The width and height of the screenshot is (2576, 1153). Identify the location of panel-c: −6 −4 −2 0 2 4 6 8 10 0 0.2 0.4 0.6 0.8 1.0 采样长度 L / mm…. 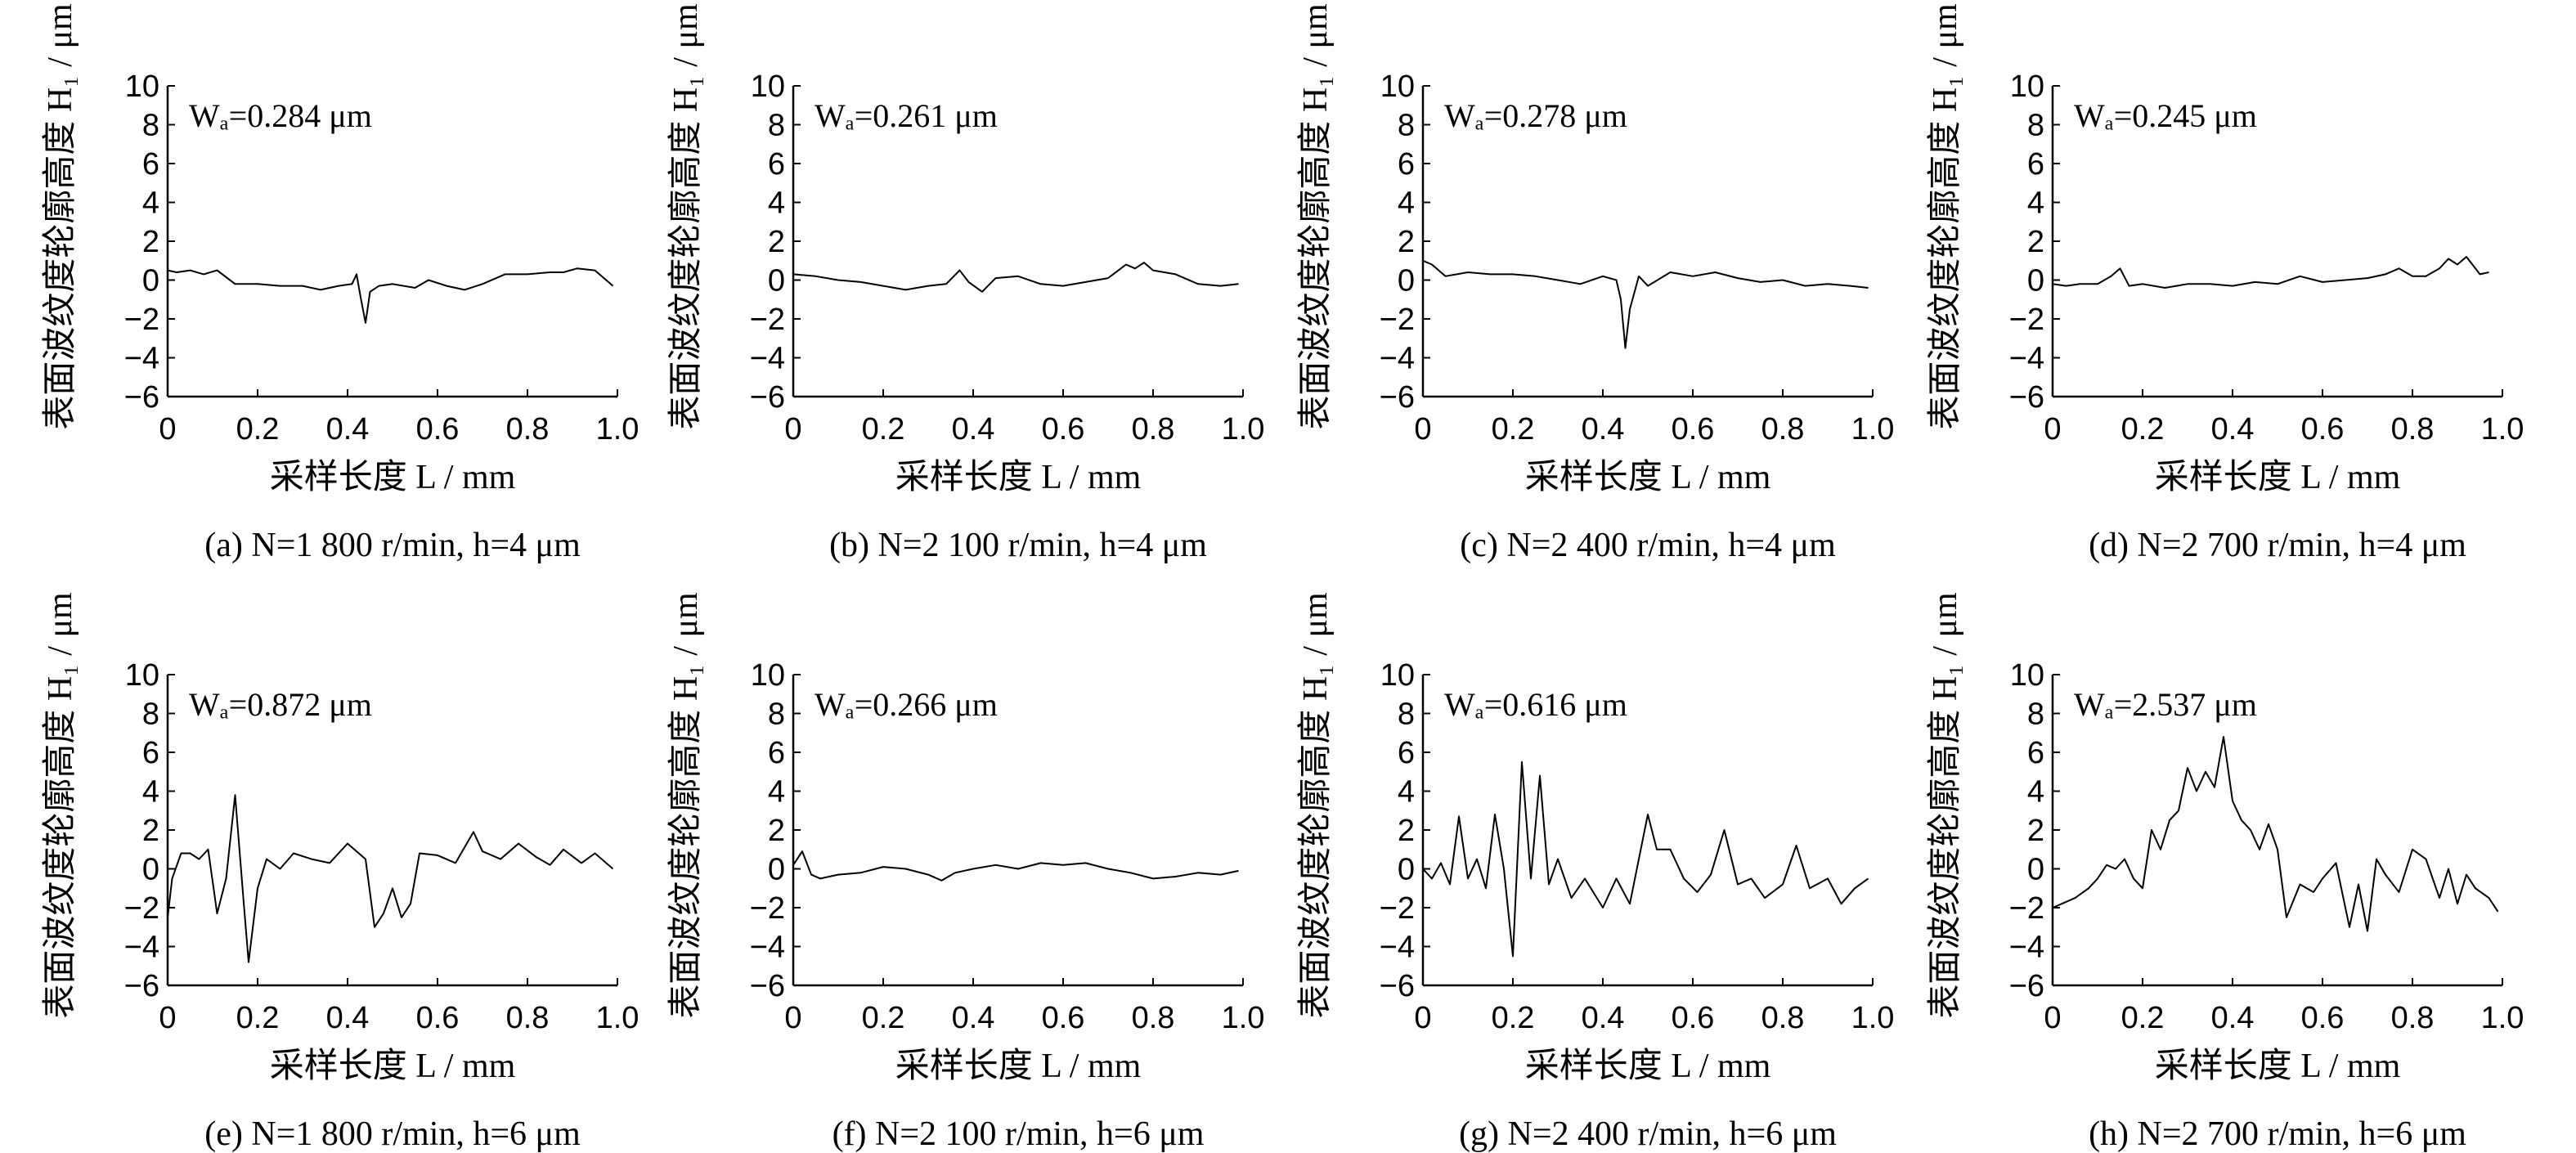
(1596, 284).